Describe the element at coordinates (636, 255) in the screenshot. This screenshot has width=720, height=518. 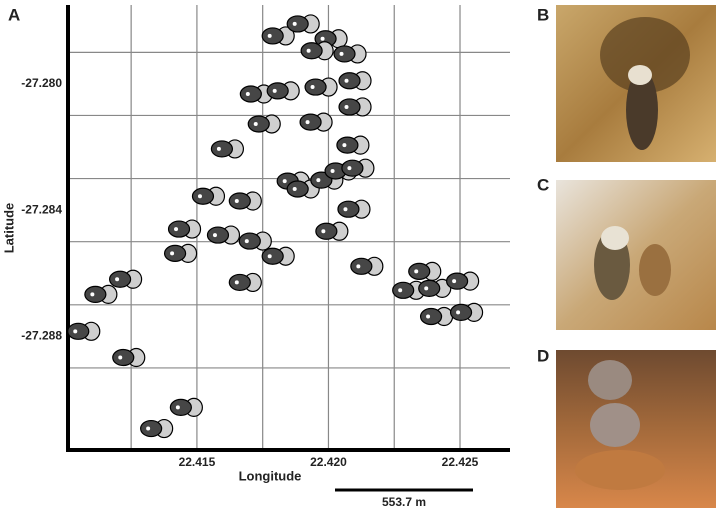
I see `photo-c` at that location.